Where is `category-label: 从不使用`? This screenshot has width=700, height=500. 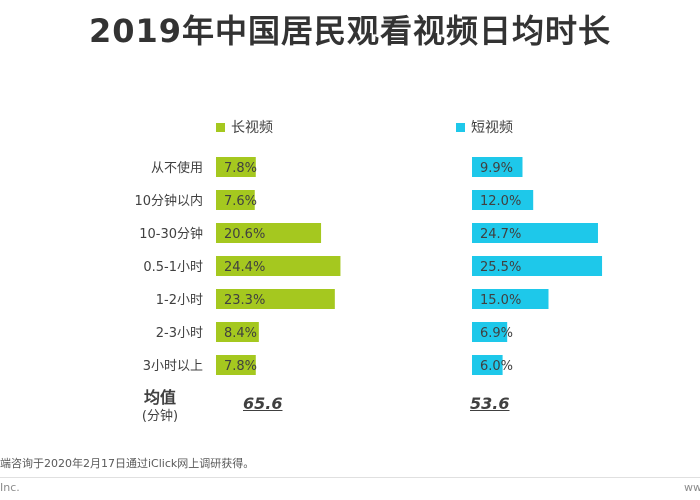
category-label: 从不使用 is located at coordinates (177, 168).